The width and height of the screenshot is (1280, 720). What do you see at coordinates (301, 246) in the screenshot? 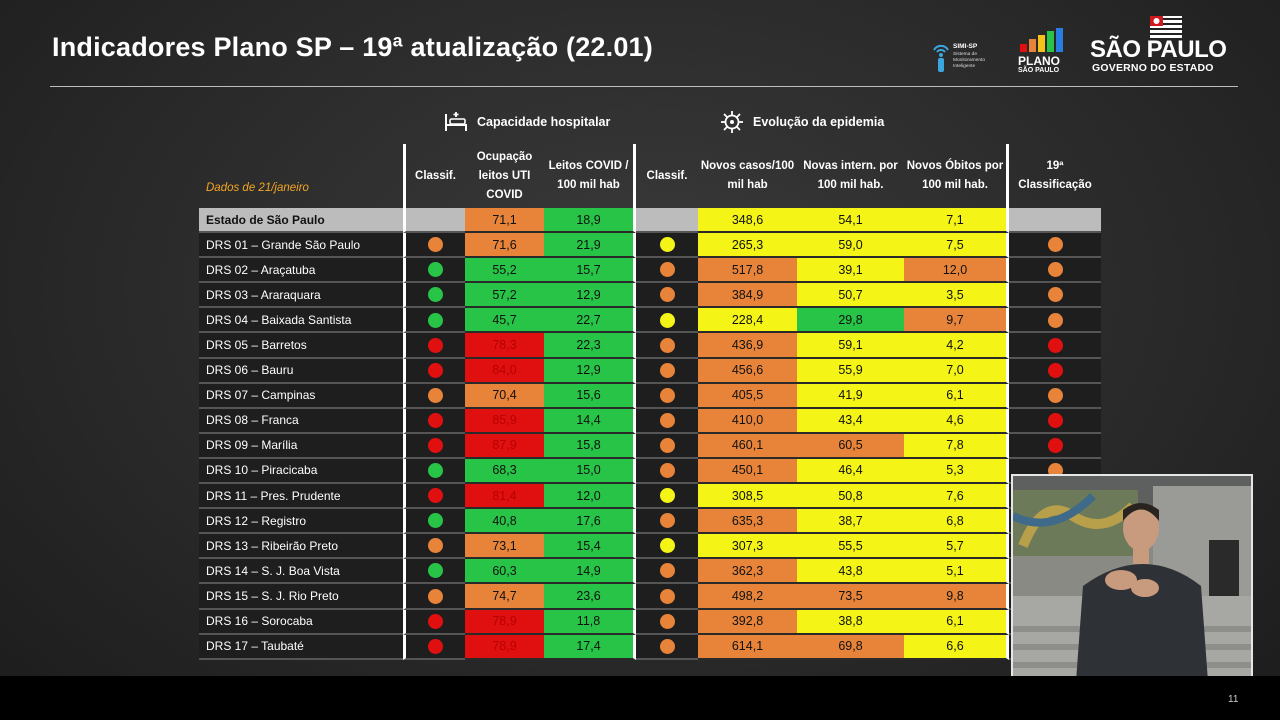
I see `region-name: DRS 01 – Grande São Paulo` at bounding box center [301, 246].